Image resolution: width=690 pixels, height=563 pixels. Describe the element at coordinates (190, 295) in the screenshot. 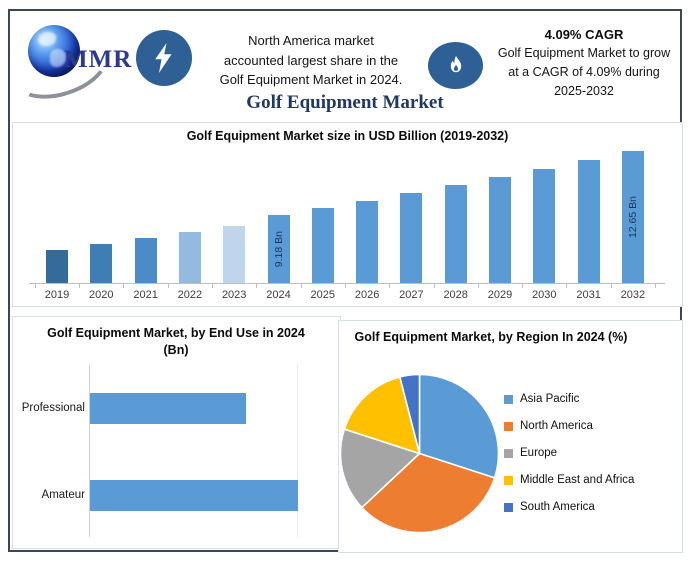

I see `year-label-2022: 2022` at that location.